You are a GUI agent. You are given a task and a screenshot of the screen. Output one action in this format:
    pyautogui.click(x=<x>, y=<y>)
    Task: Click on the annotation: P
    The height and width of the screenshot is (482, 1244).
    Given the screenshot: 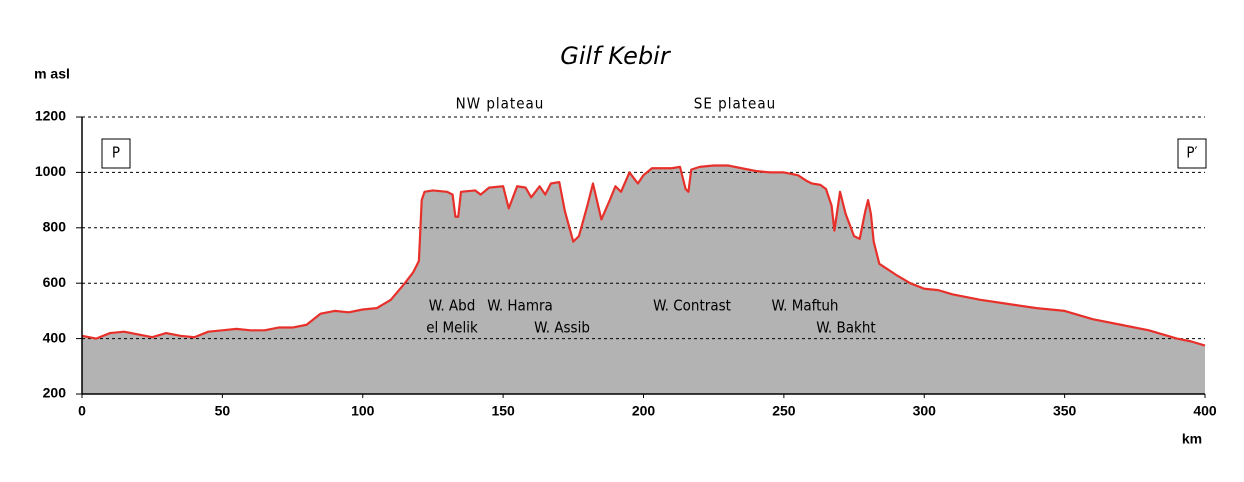 What is the action you would take?
    pyautogui.click(x=116, y=153)
    